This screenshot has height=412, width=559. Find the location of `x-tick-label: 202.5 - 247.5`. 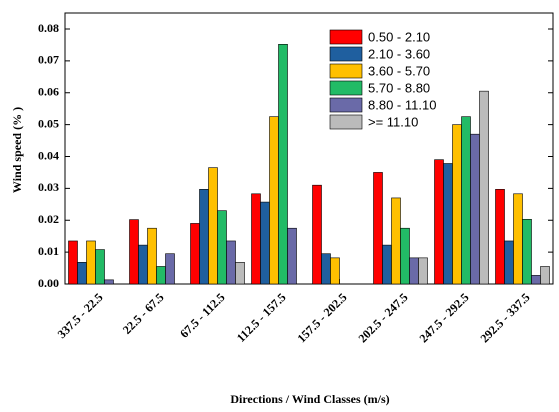

x-tick-label: 202.5 - 247.5 is located at coordinates (382, 317).